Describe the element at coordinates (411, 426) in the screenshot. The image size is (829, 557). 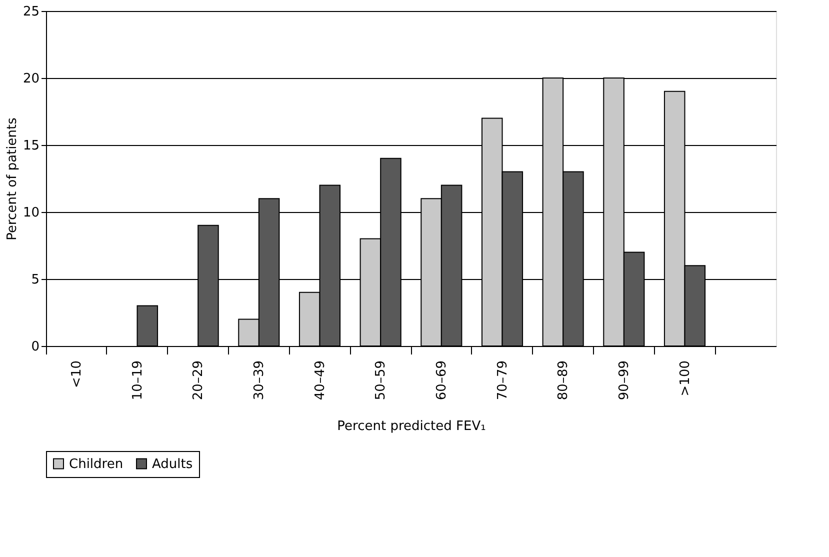
I see `x-axis-title: Percent predicted FEV₁` at that location.